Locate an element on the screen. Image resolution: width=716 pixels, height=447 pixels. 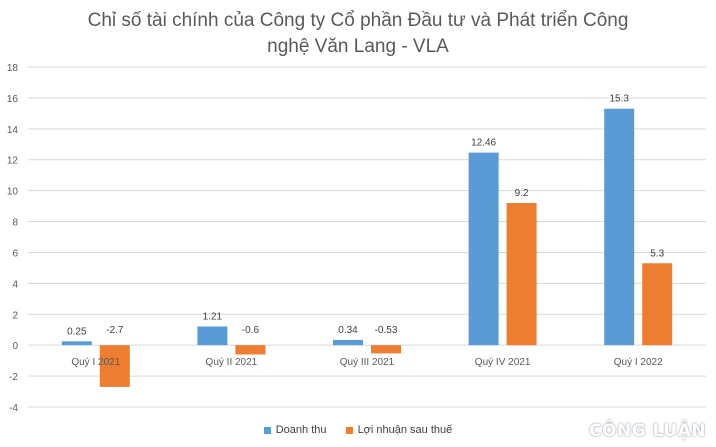
legend-item-revenue: Doanh thu is located at coordinates (295, 430).